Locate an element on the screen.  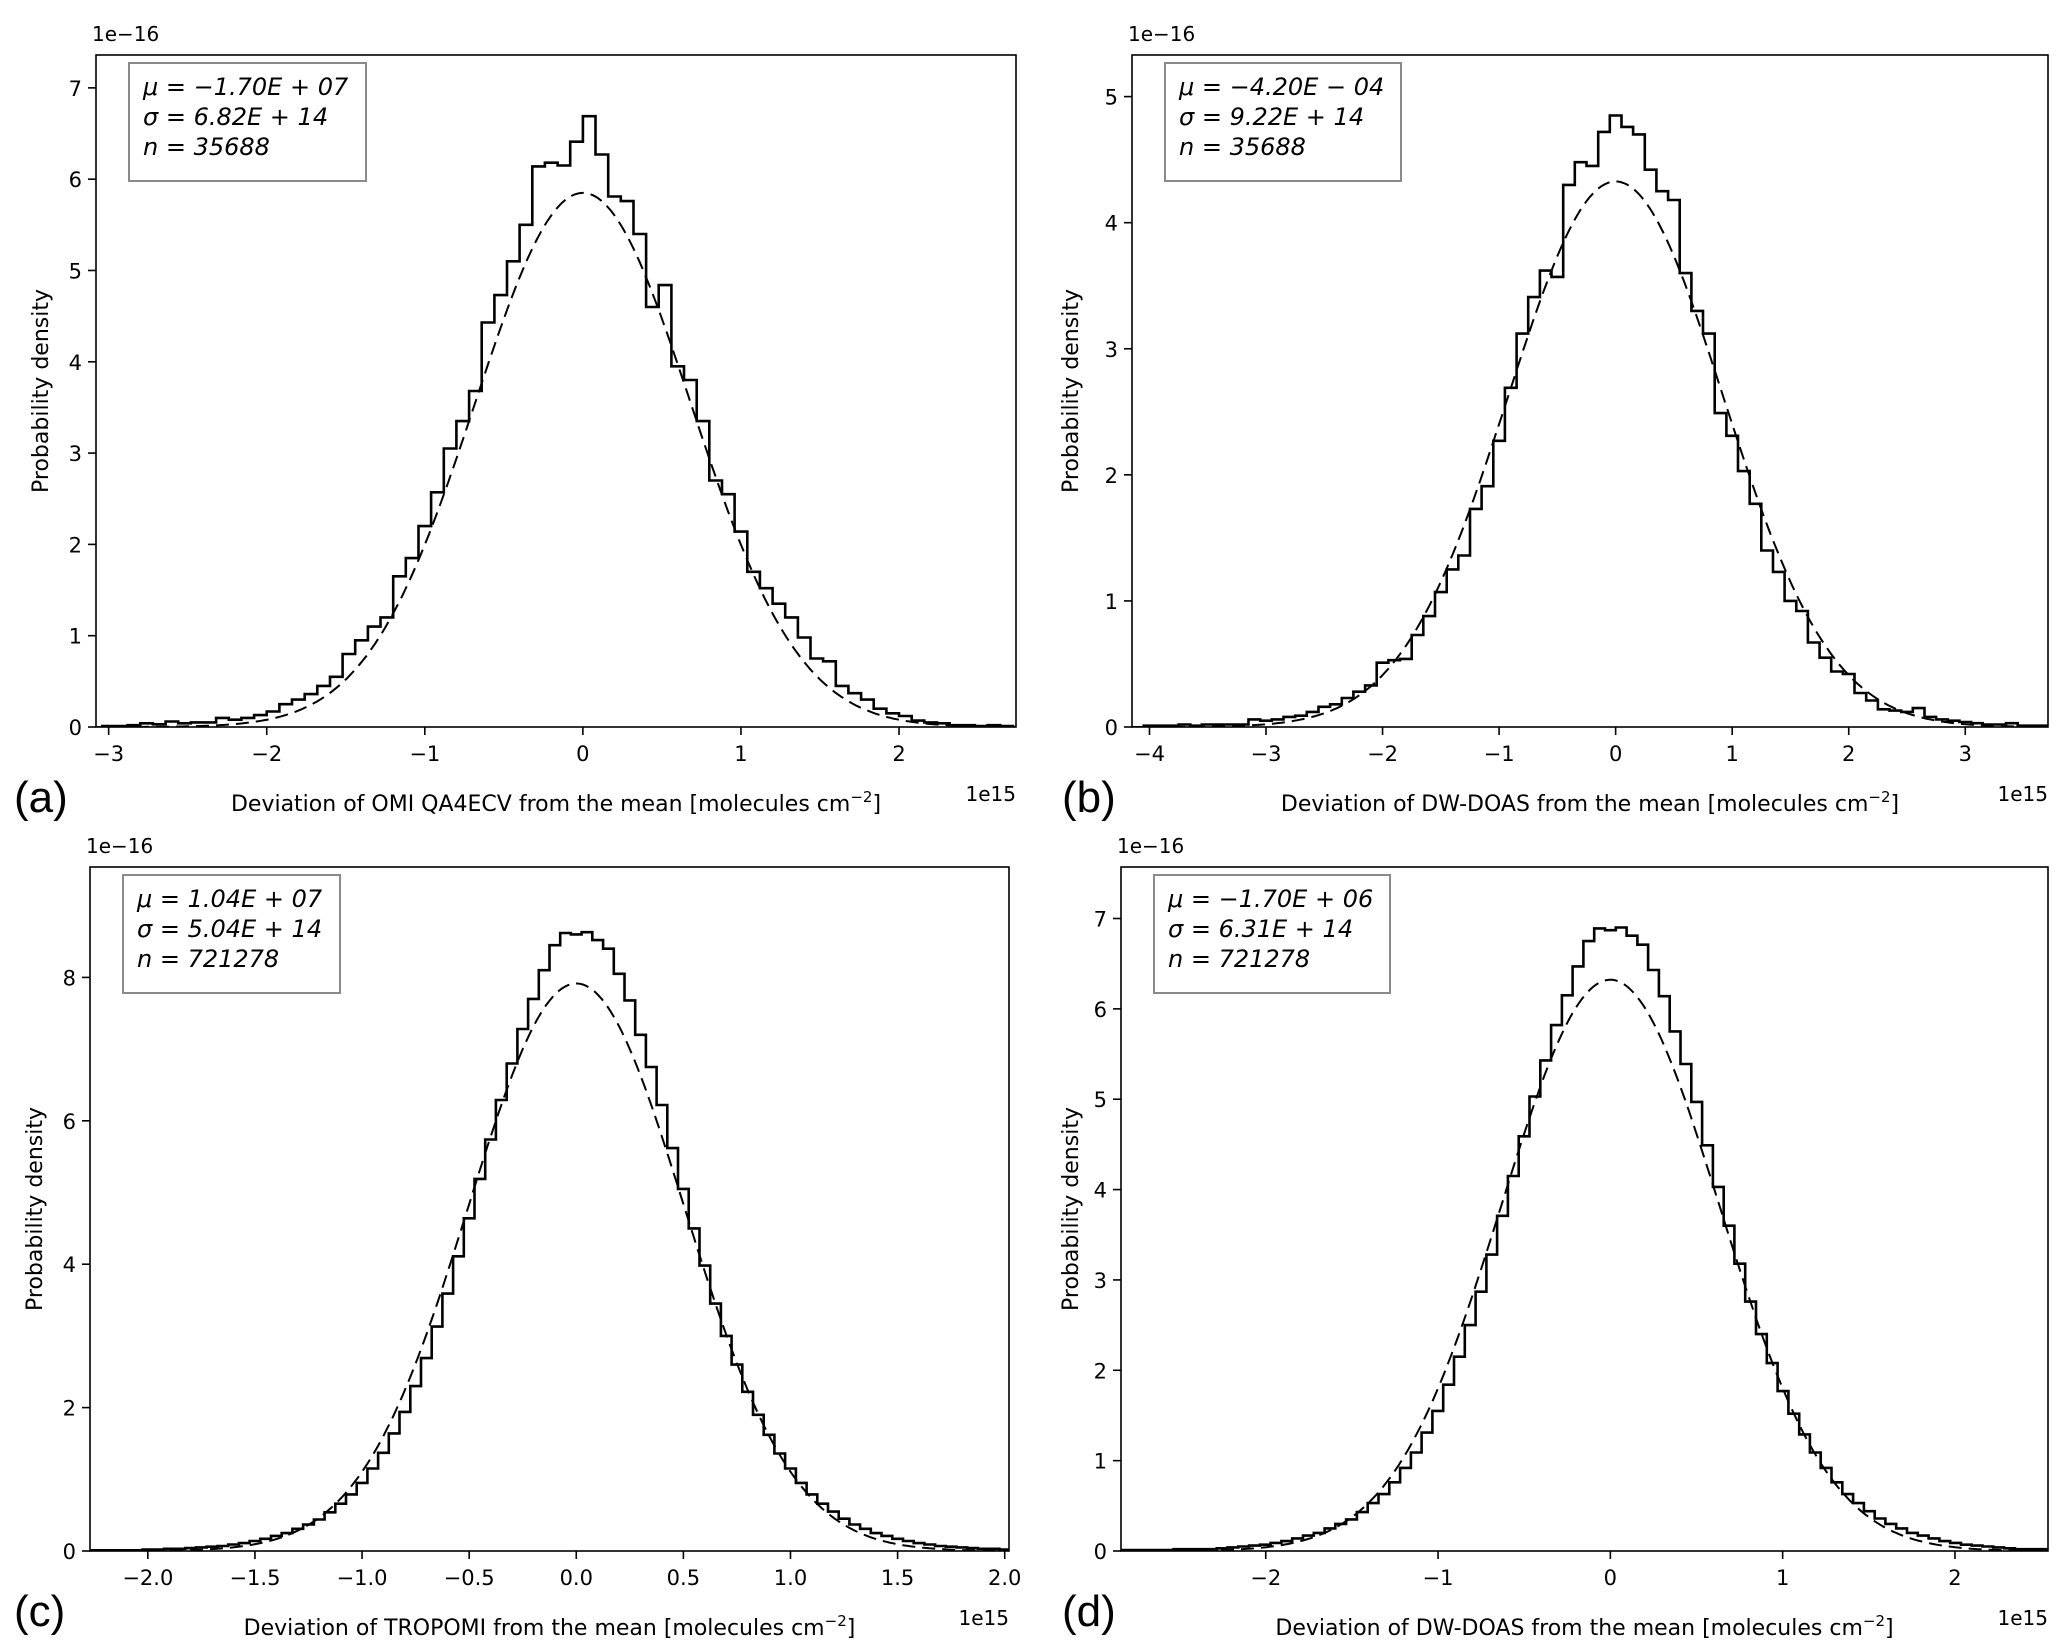
x-tick-label: −2.0 is located at coordinates (147, 1578).